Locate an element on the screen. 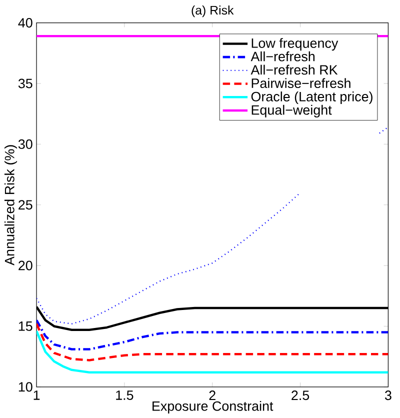 This screenshot has height=418, width=400. legend-label: All−refresh RK is located at coordinates (294, 69).